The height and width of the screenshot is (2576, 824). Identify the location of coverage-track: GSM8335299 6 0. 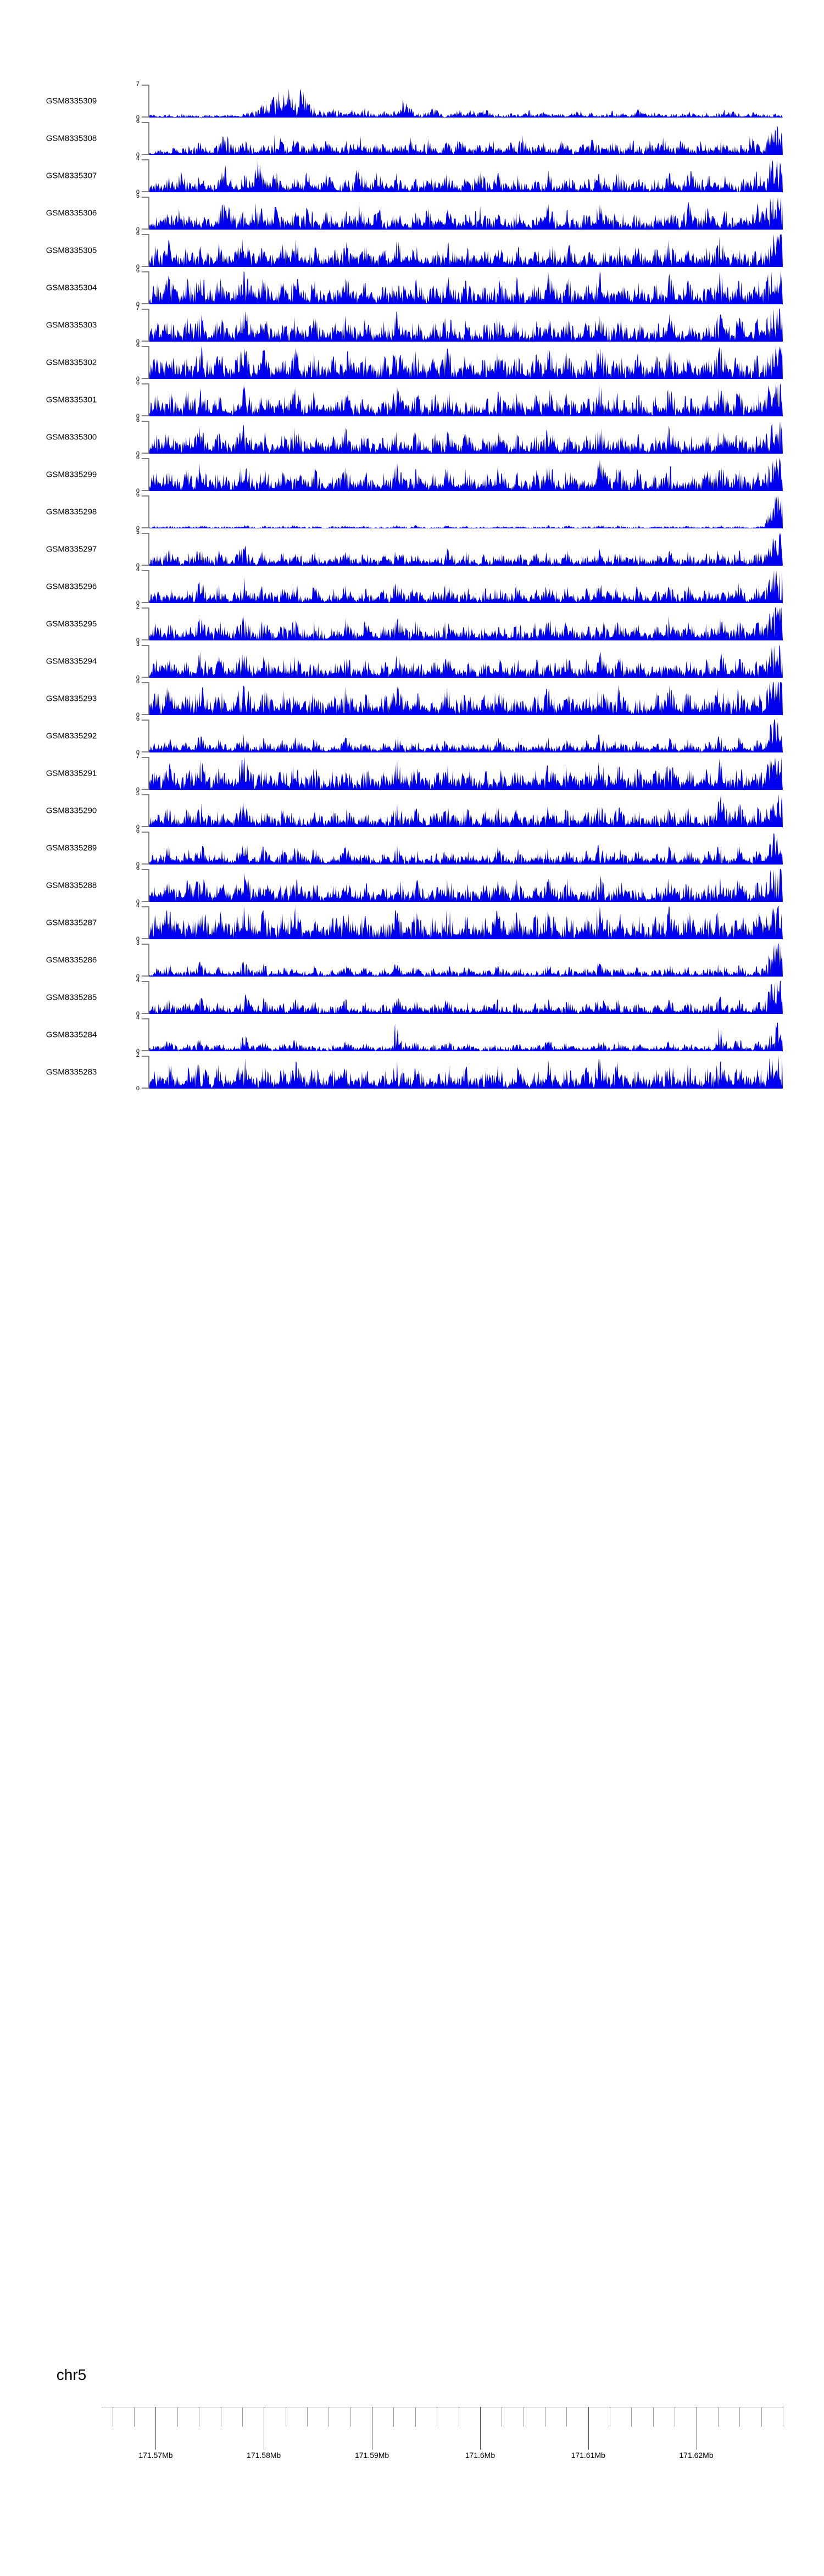
(412, 474).